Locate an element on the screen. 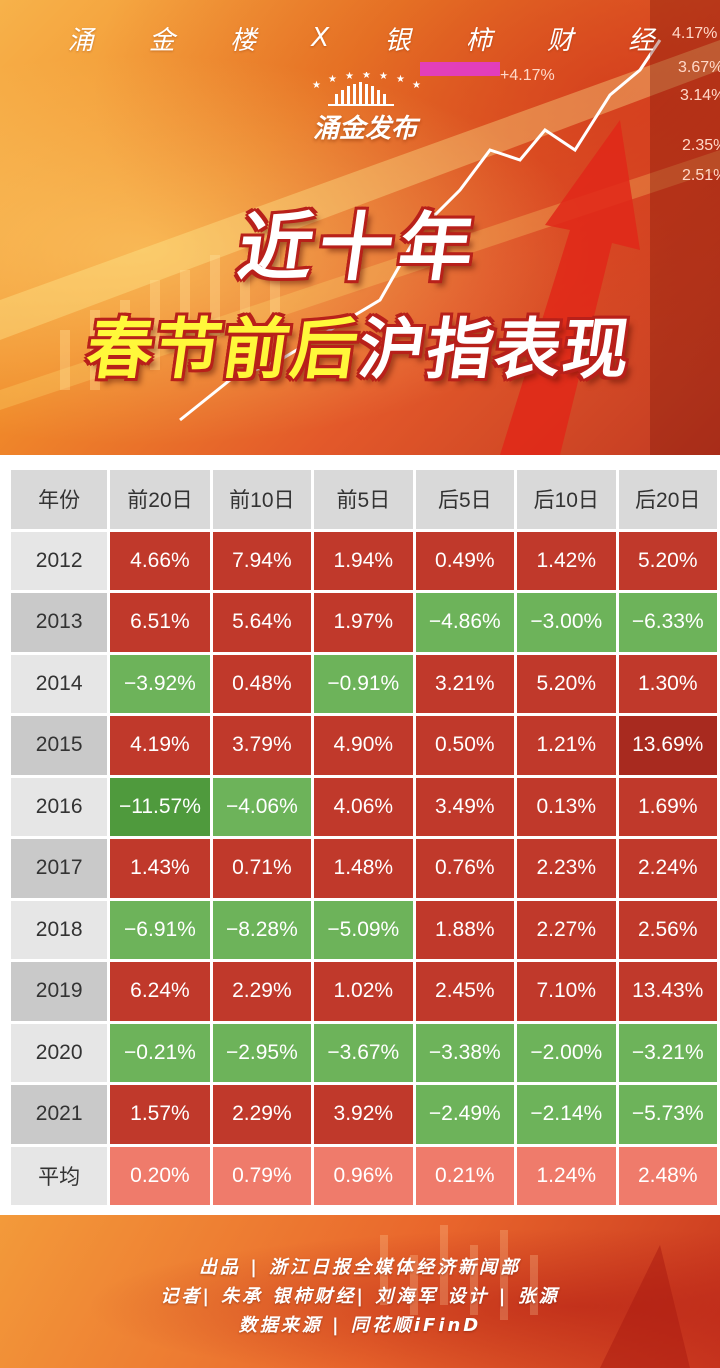 The width and height of the screenshot is (720, 1368). value-cell: 2.29% is located at coordinates (262, 991).